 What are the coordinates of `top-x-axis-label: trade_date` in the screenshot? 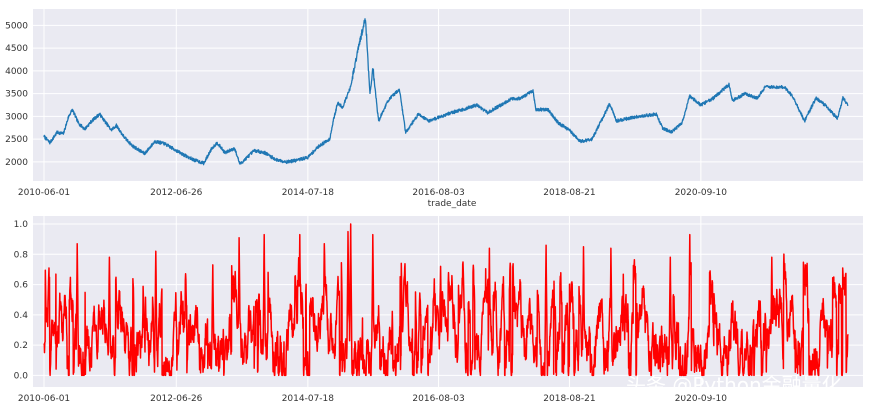 It's located at (452, 204).